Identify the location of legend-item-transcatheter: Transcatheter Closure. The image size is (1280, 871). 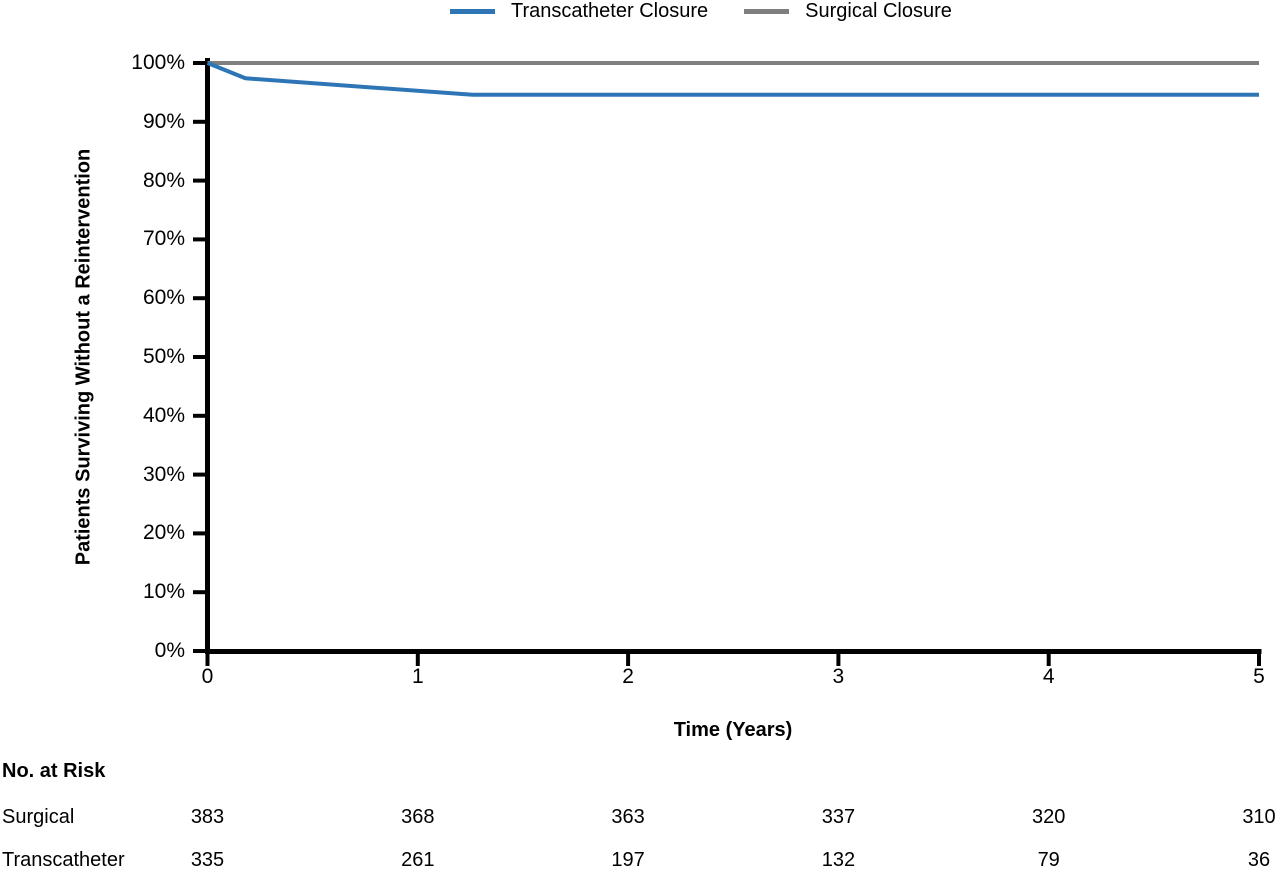
(579, 11).